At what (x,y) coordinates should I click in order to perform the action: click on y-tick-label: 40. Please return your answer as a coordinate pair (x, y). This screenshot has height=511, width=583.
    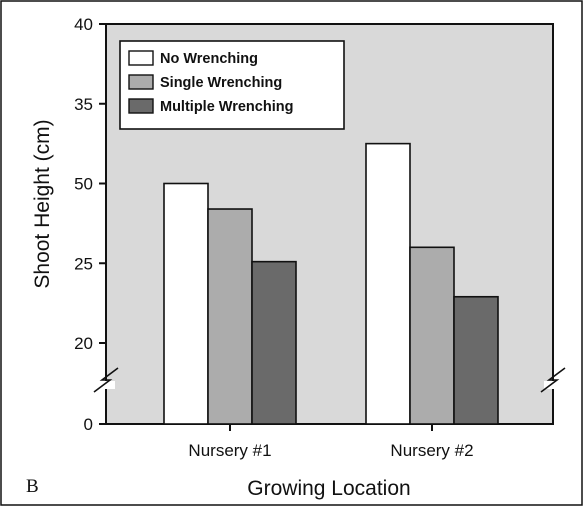
    Looking at the image, I should click on (83, 24).